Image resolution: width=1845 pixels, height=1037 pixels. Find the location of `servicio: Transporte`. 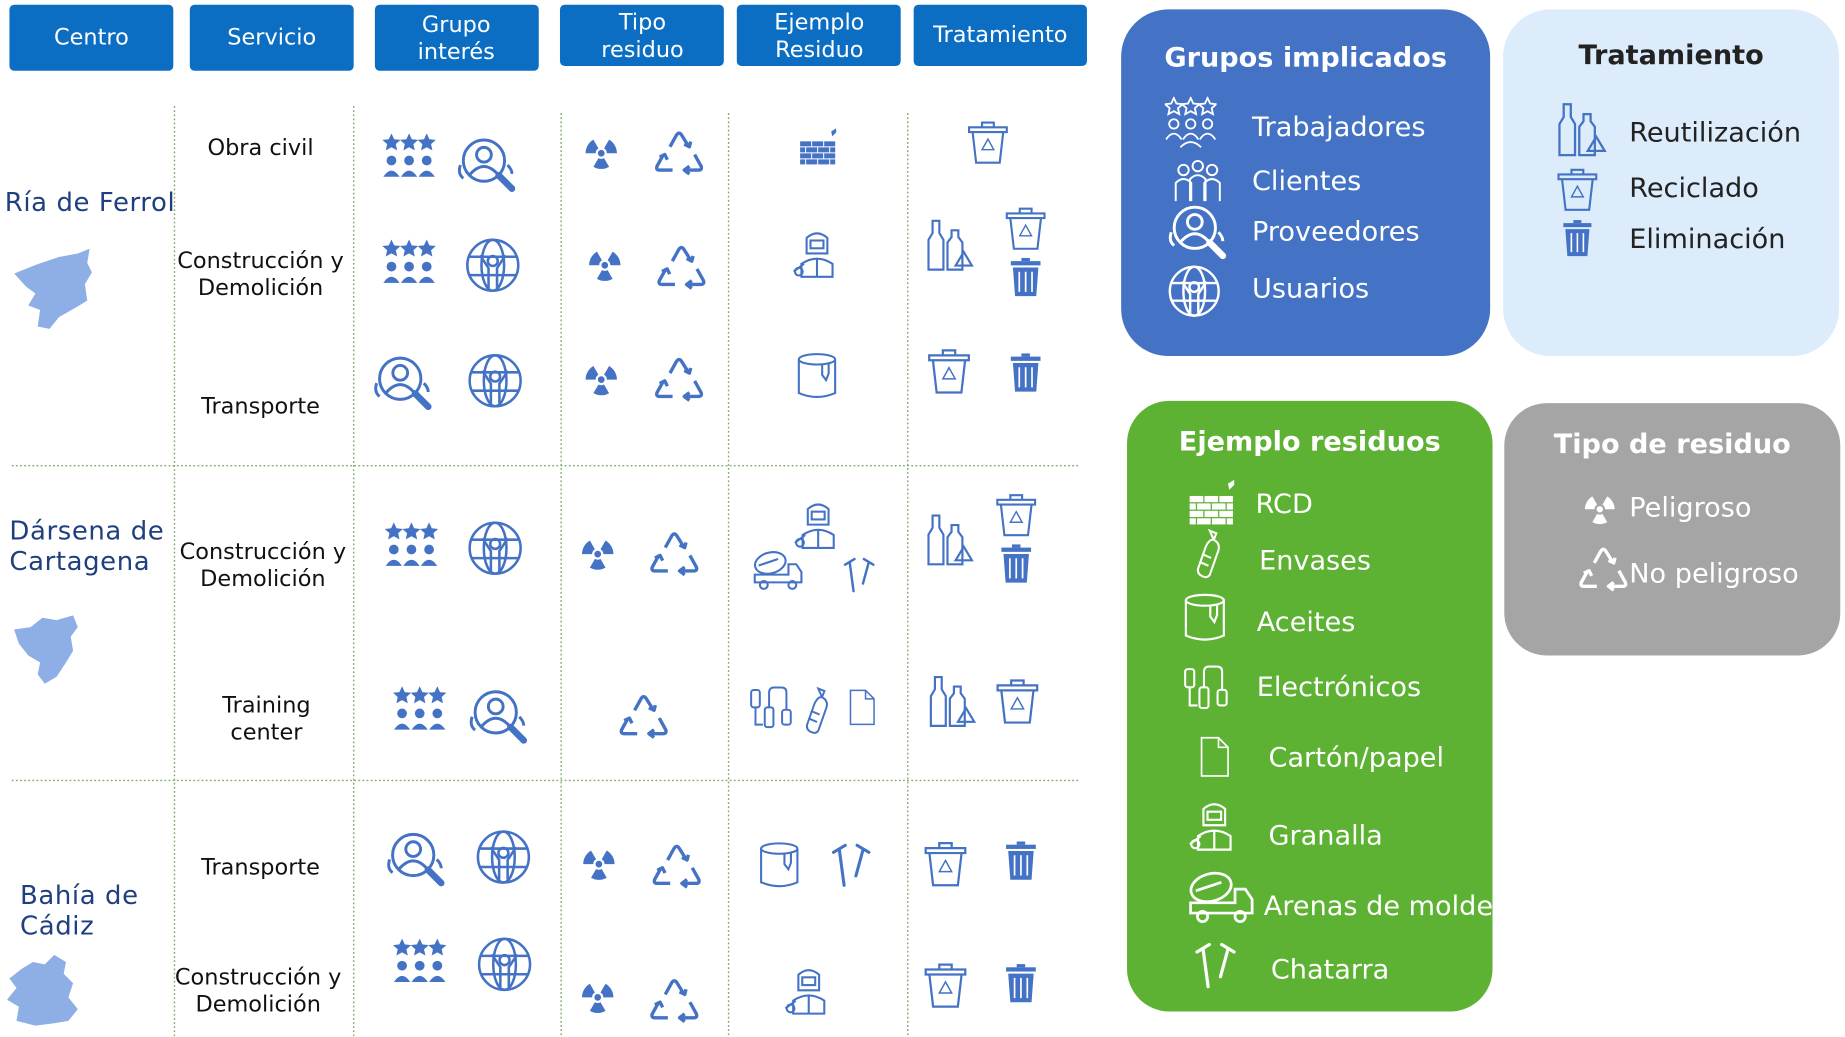

servicio: Transporte is located at coordinates (260, 867).